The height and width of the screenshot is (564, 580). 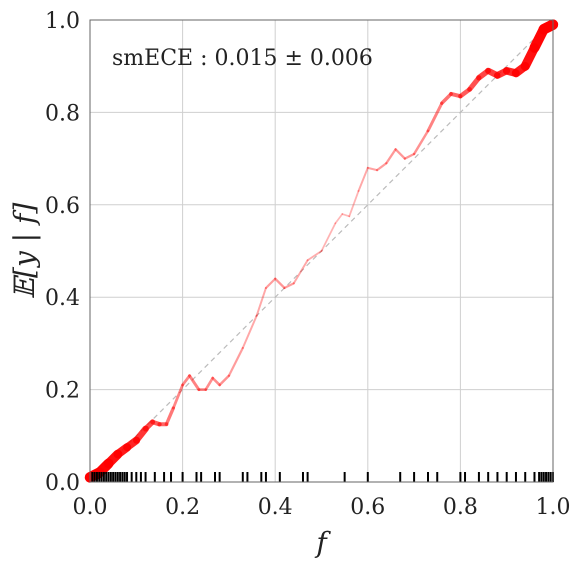 I want to click on x-tick-label: 0.4, so click(x=275, y=507).